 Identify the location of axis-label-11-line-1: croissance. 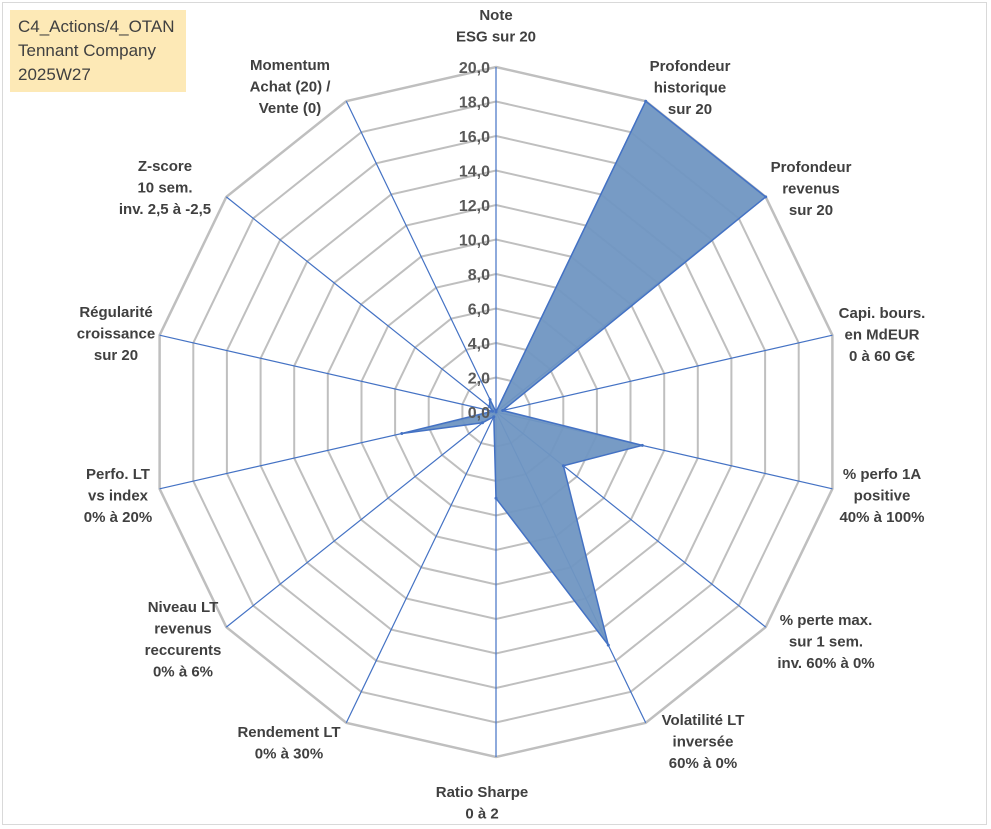
(116, 334).